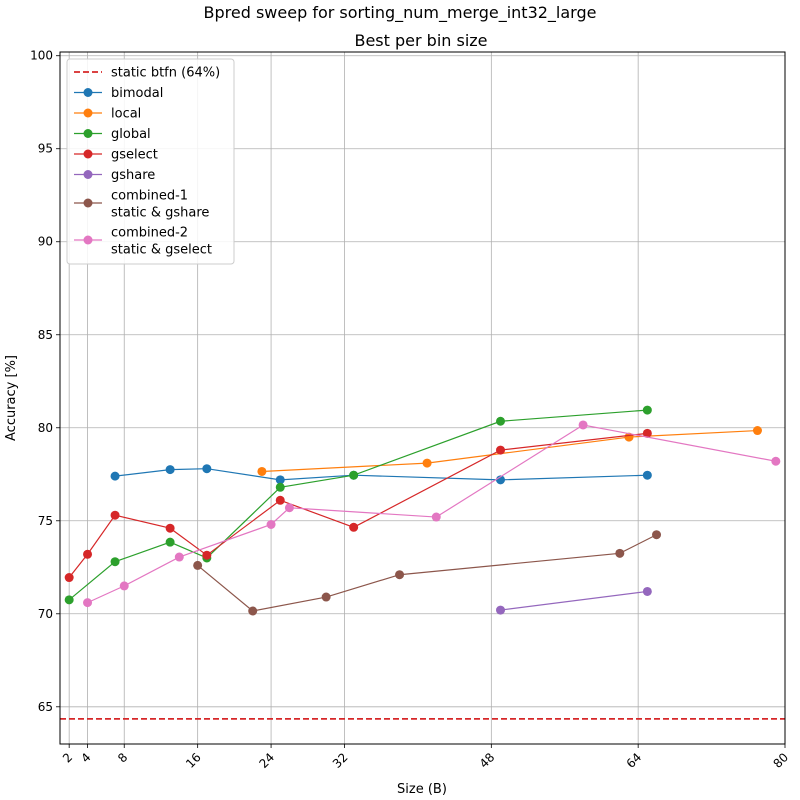 The image size is (800, 800). I want to click on legend-item: combined-1 static & gshare, so click(141, 205).